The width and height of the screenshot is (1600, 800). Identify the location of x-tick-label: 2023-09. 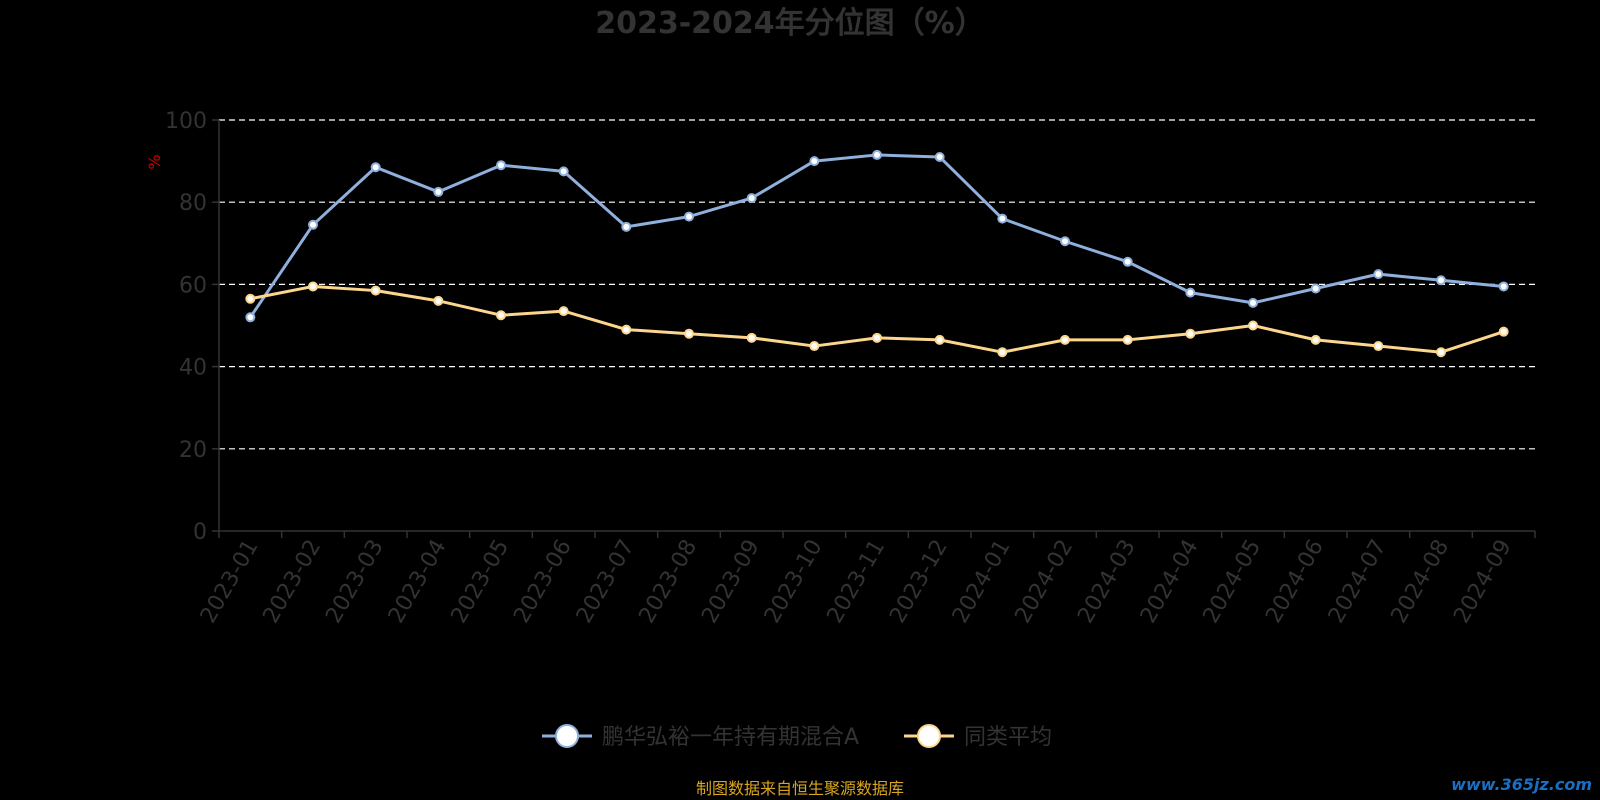
(731, 582).